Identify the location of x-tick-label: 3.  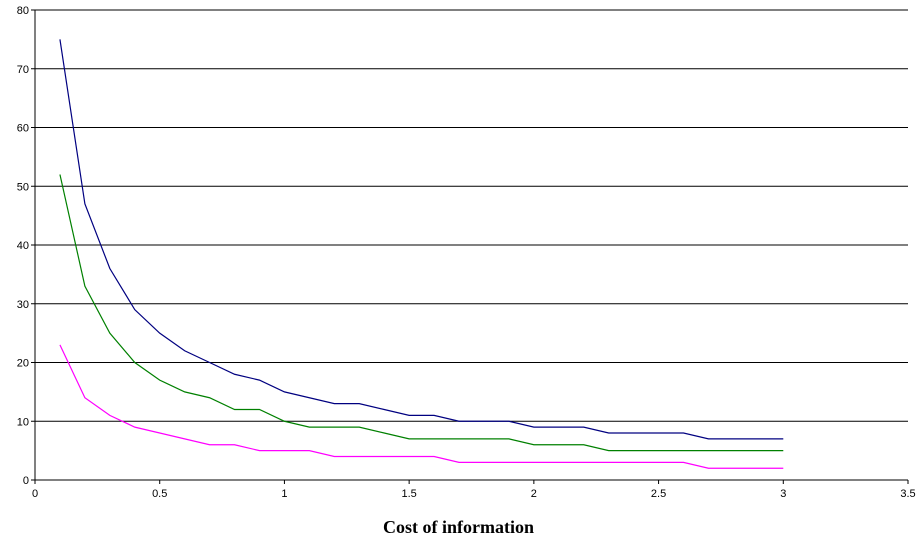
(783, 494).